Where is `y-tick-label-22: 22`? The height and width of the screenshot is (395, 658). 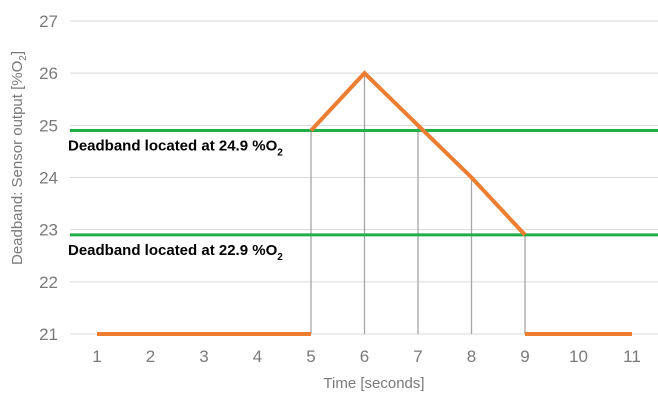 y-tick-label-22: 22 is located at coordinates (48, 282).